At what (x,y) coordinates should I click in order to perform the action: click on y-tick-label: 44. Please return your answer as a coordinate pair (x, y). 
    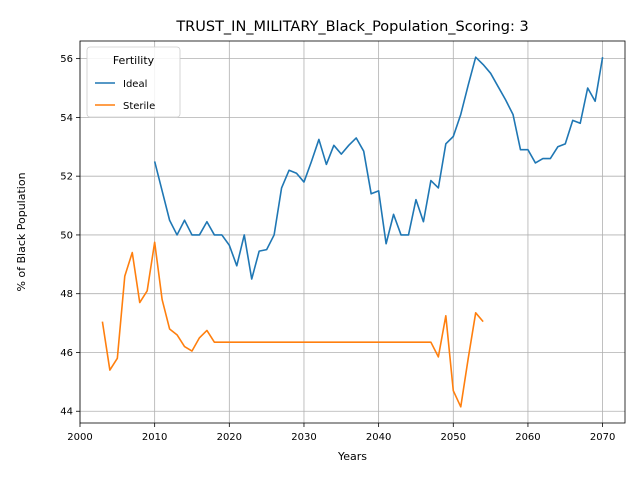
    Looking at the image, I should click on (66, 412).